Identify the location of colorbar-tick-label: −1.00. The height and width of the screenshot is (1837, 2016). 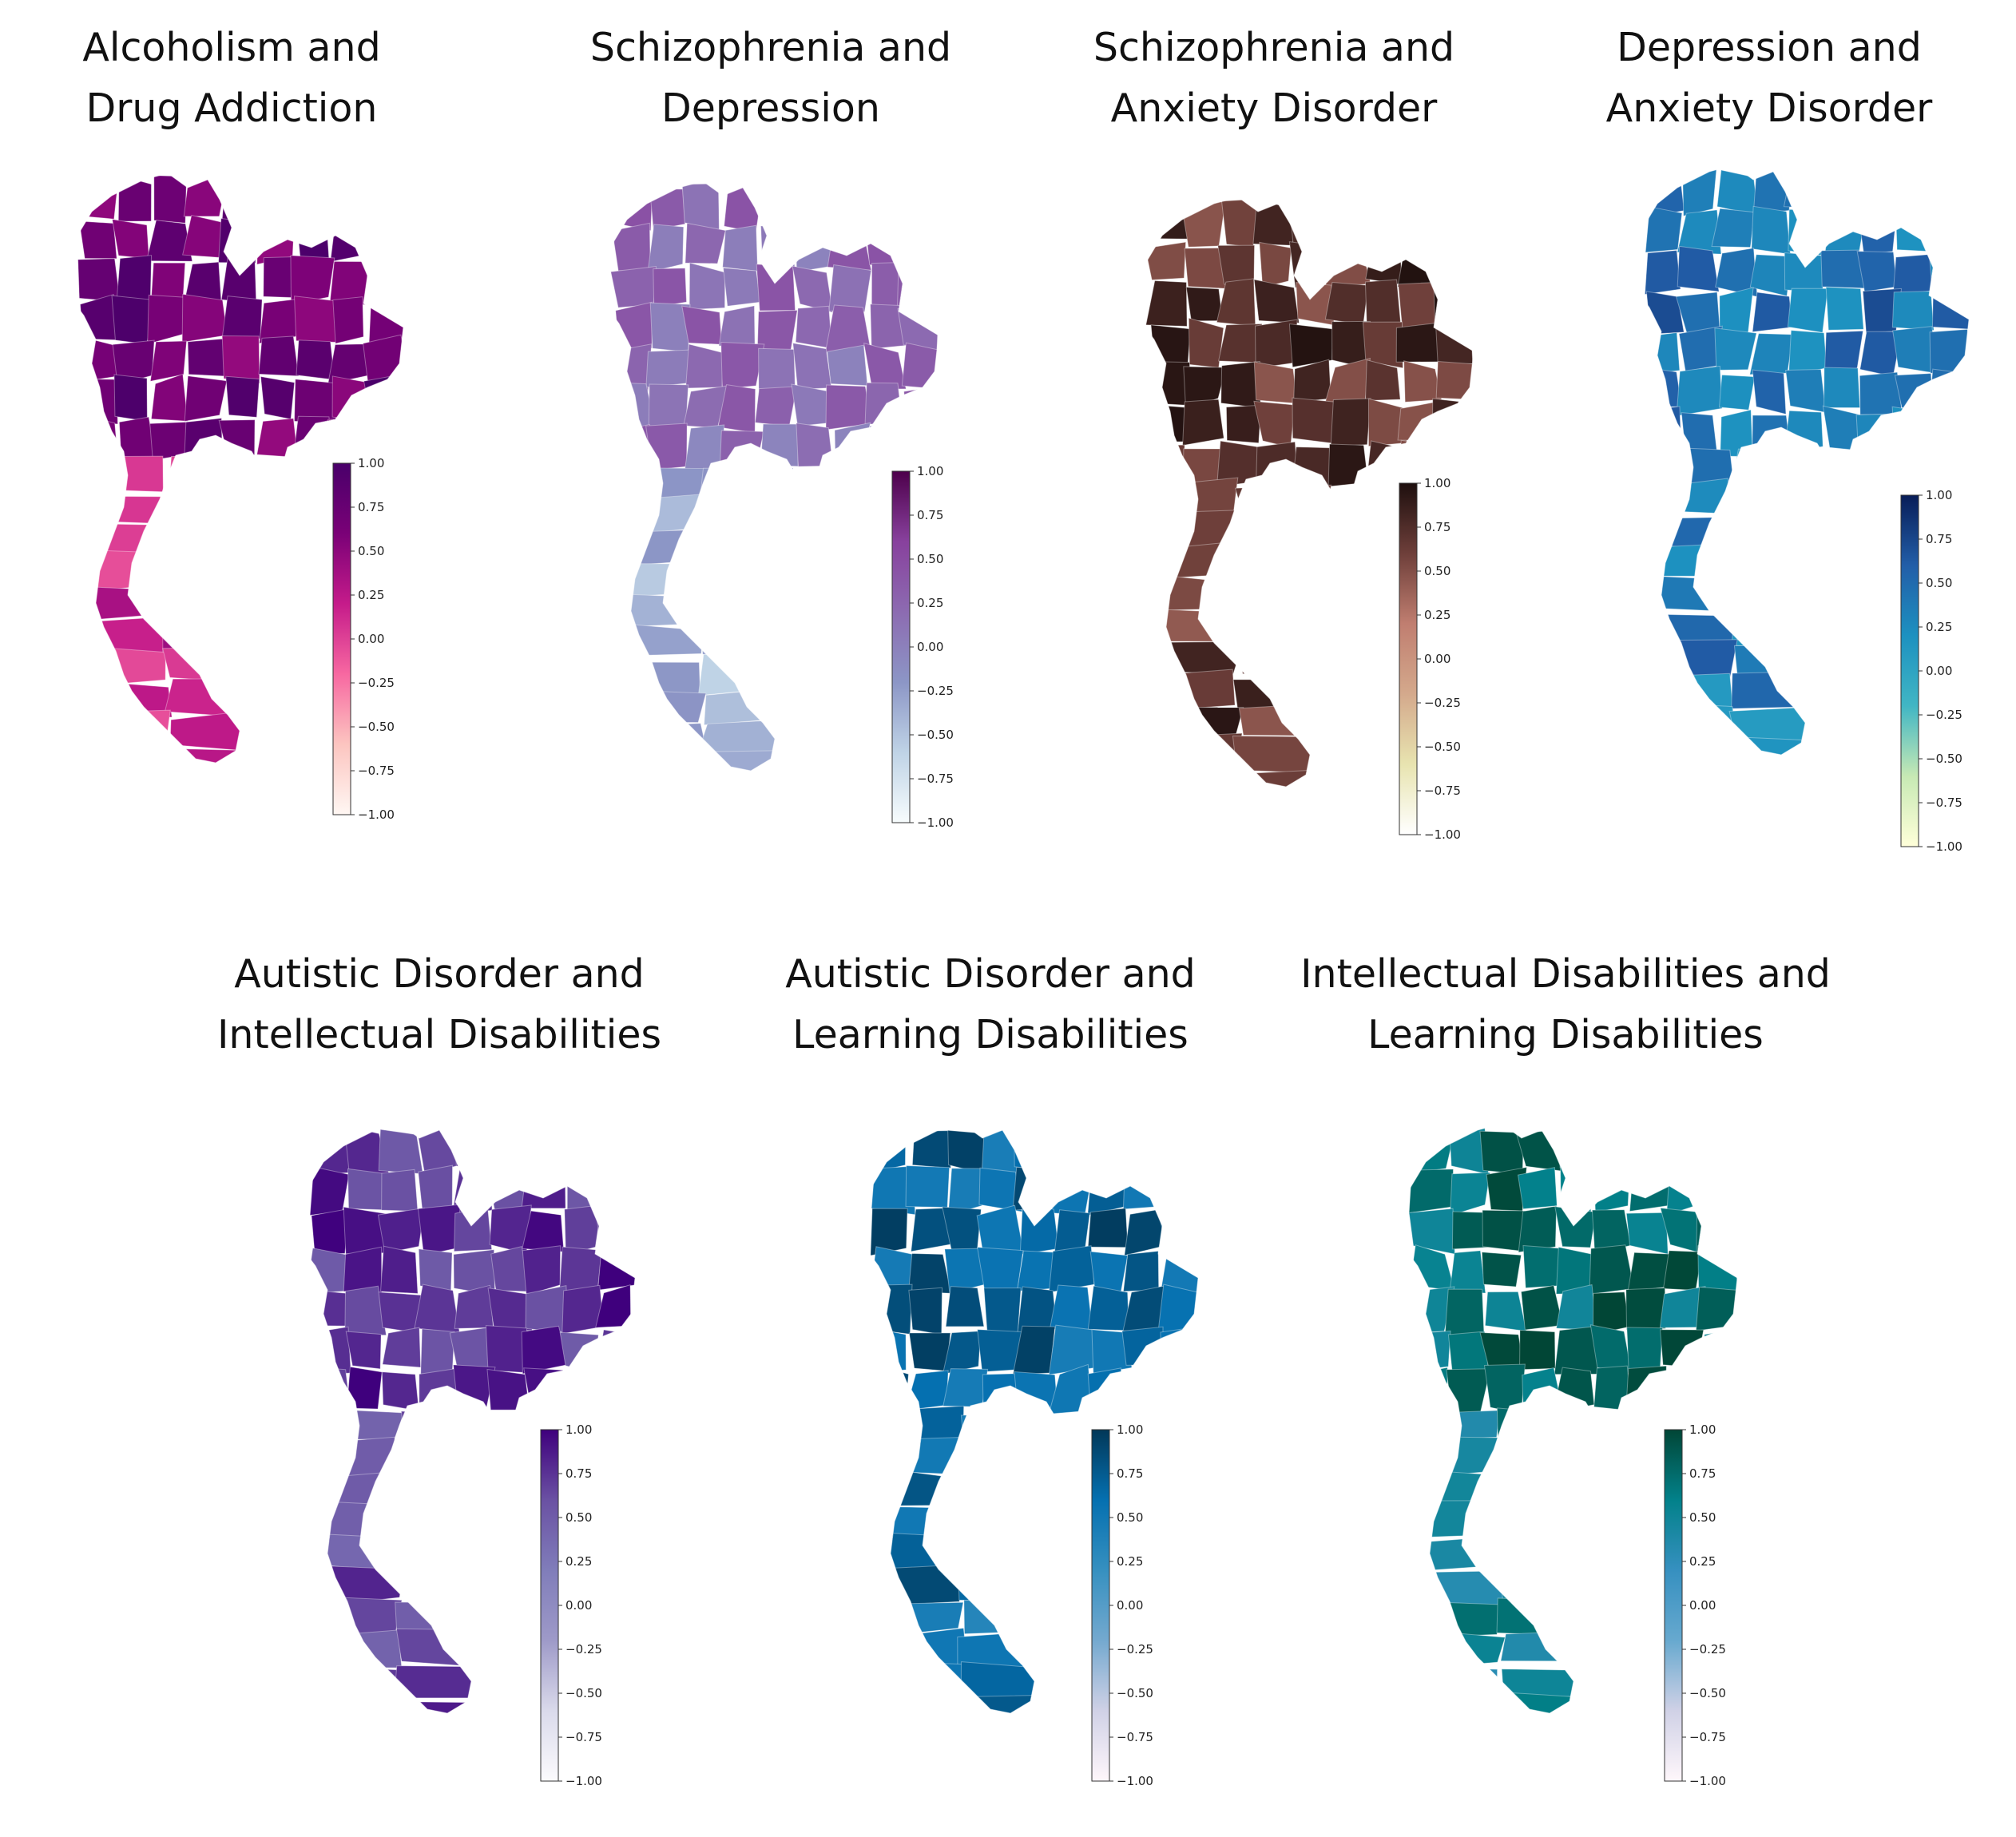
(1707, 1781).